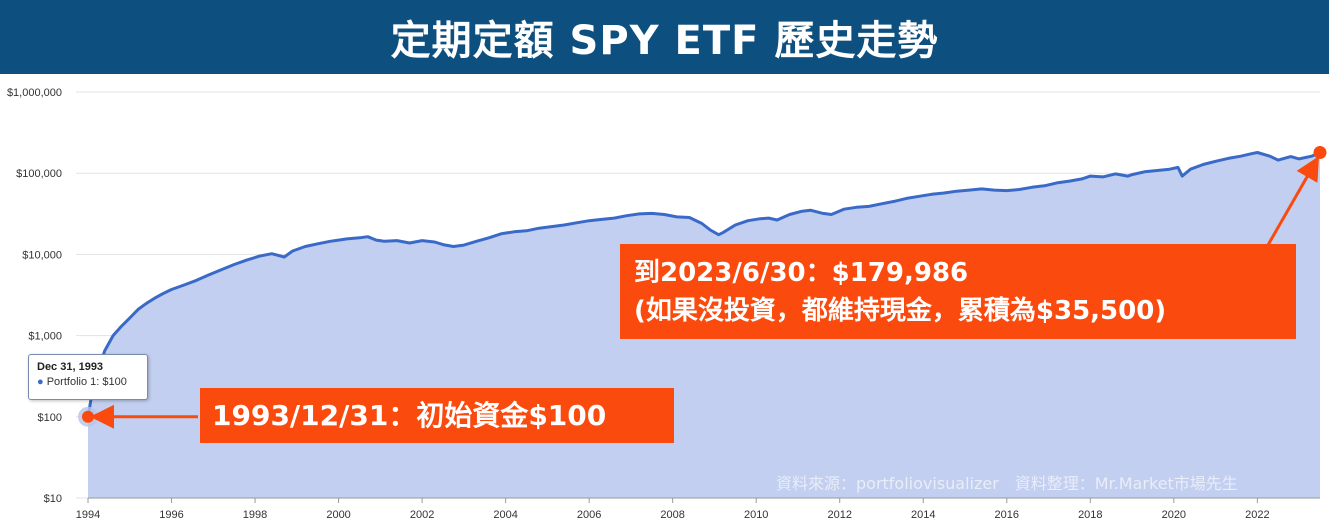 This screenshot has width=1329, height=524. What do you see at coordinates (422, 515) in the screenshot?
I see `x-tick-label: 2002` at bounding box center [422, 515].